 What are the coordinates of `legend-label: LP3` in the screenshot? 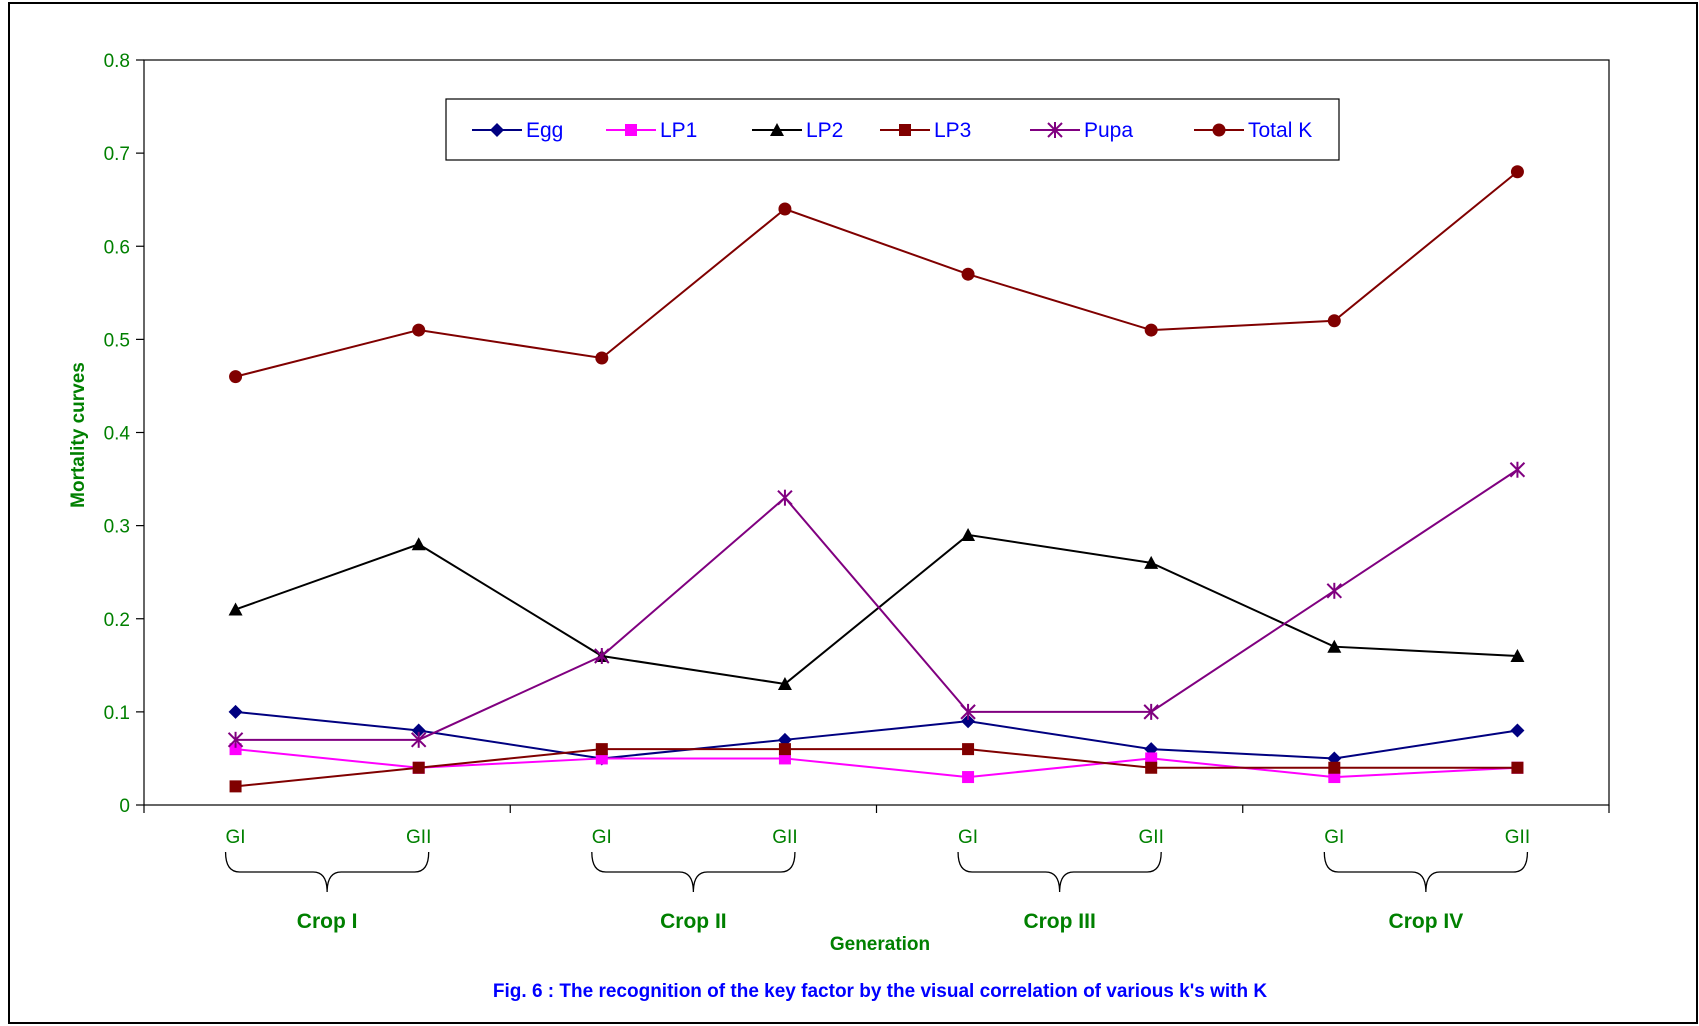 It's located at (952, 130).